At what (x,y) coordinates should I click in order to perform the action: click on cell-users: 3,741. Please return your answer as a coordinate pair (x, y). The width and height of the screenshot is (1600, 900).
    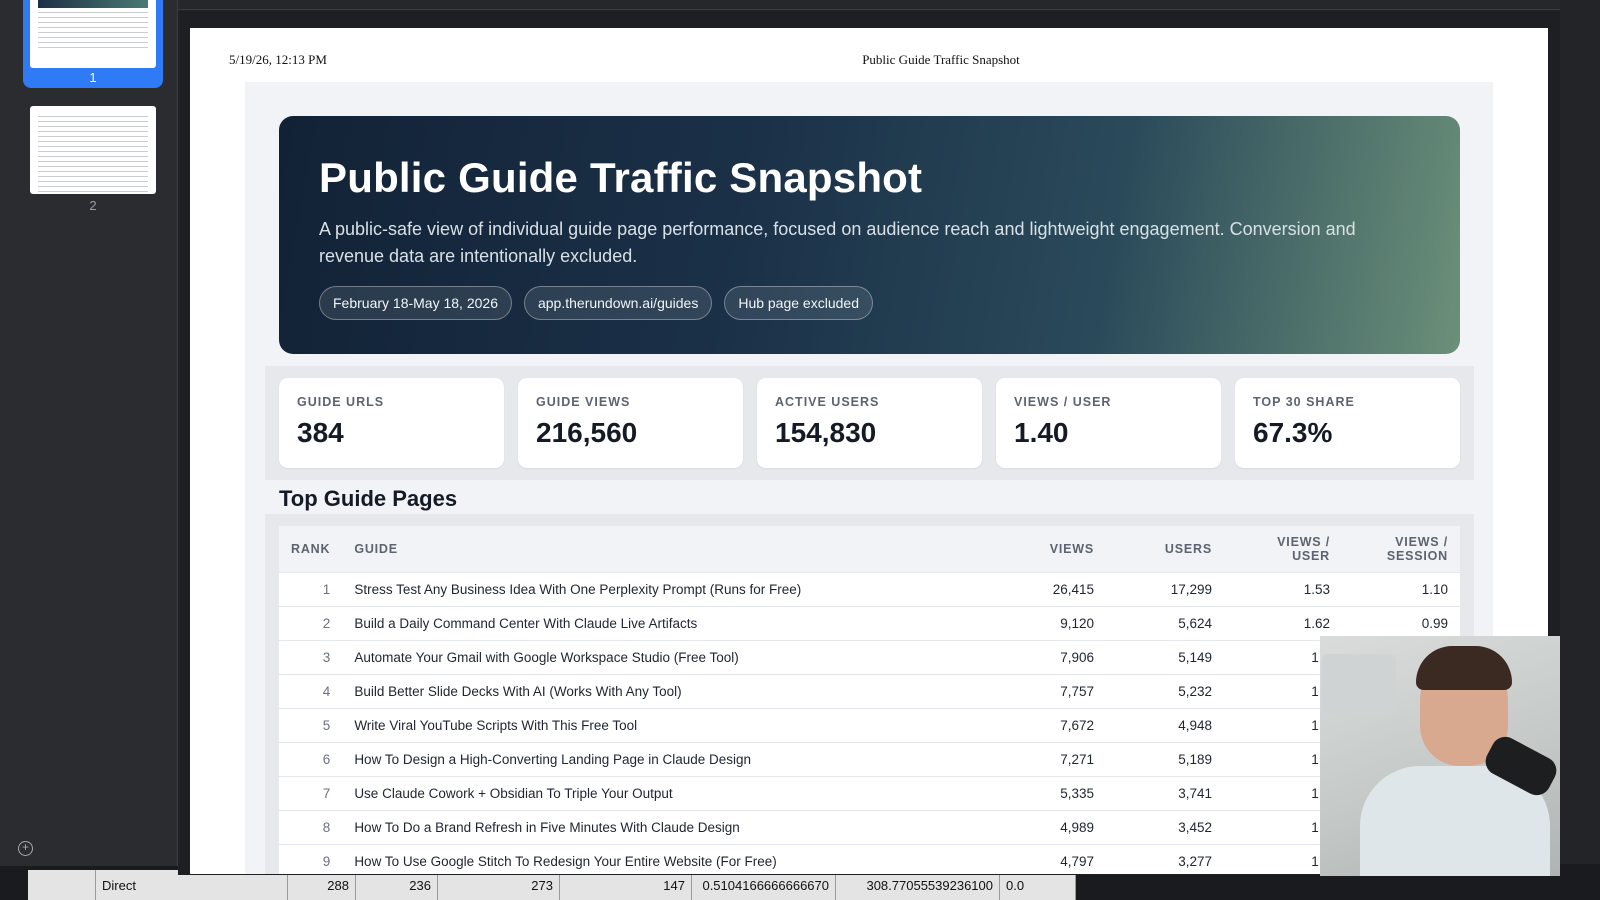
    Looking at the image, I should click on (1165, 792).